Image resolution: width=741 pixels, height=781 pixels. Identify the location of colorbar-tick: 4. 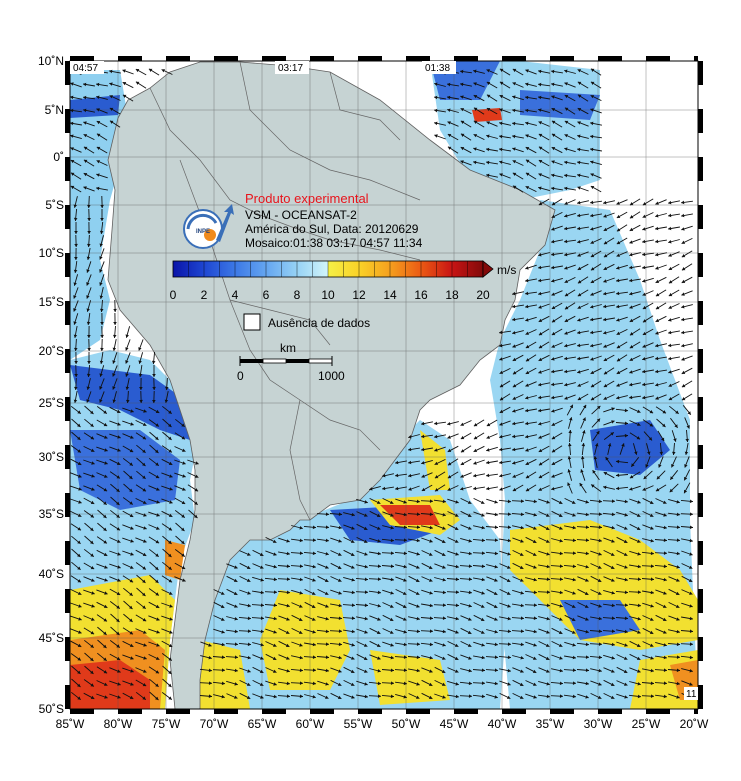
(235, 295).